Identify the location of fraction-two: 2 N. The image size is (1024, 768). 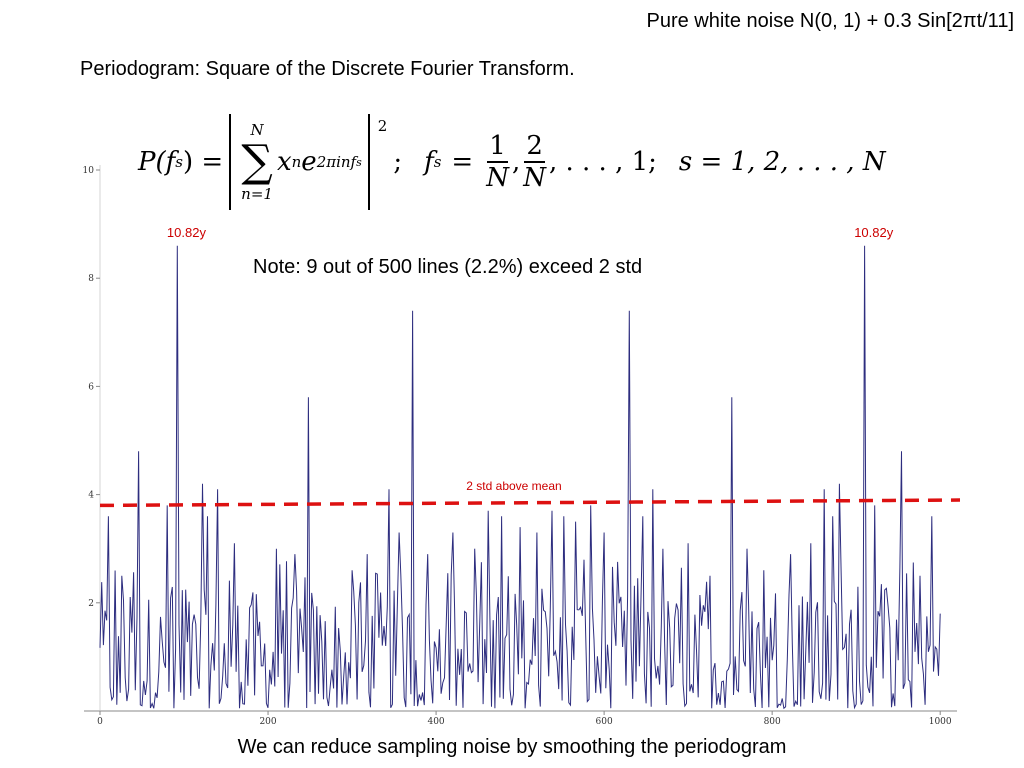
(534, 162).